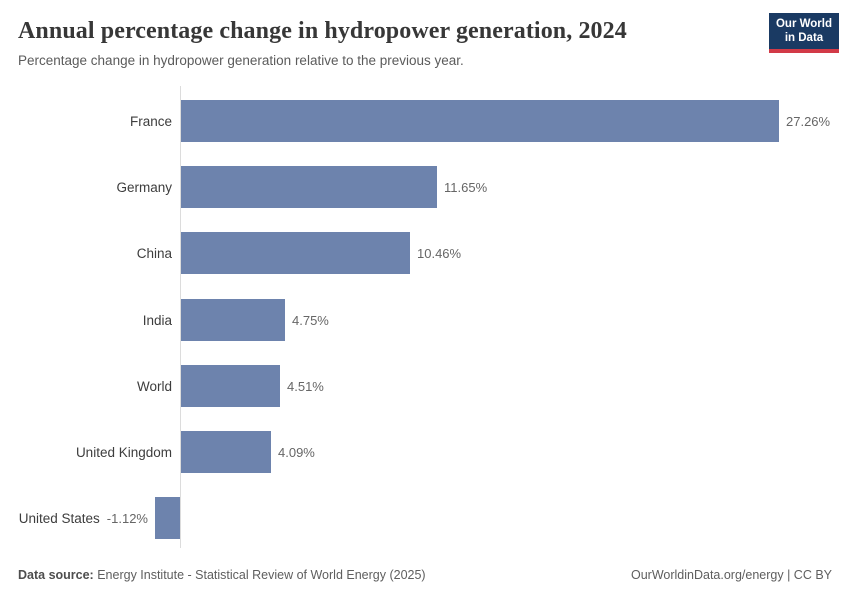 Image resolution: width=850 pixels, height=600 pixels. What do you see at coordinates (157, 320) in the screenshot?
I see `entity-label: India` at bounding box center [157, 320].